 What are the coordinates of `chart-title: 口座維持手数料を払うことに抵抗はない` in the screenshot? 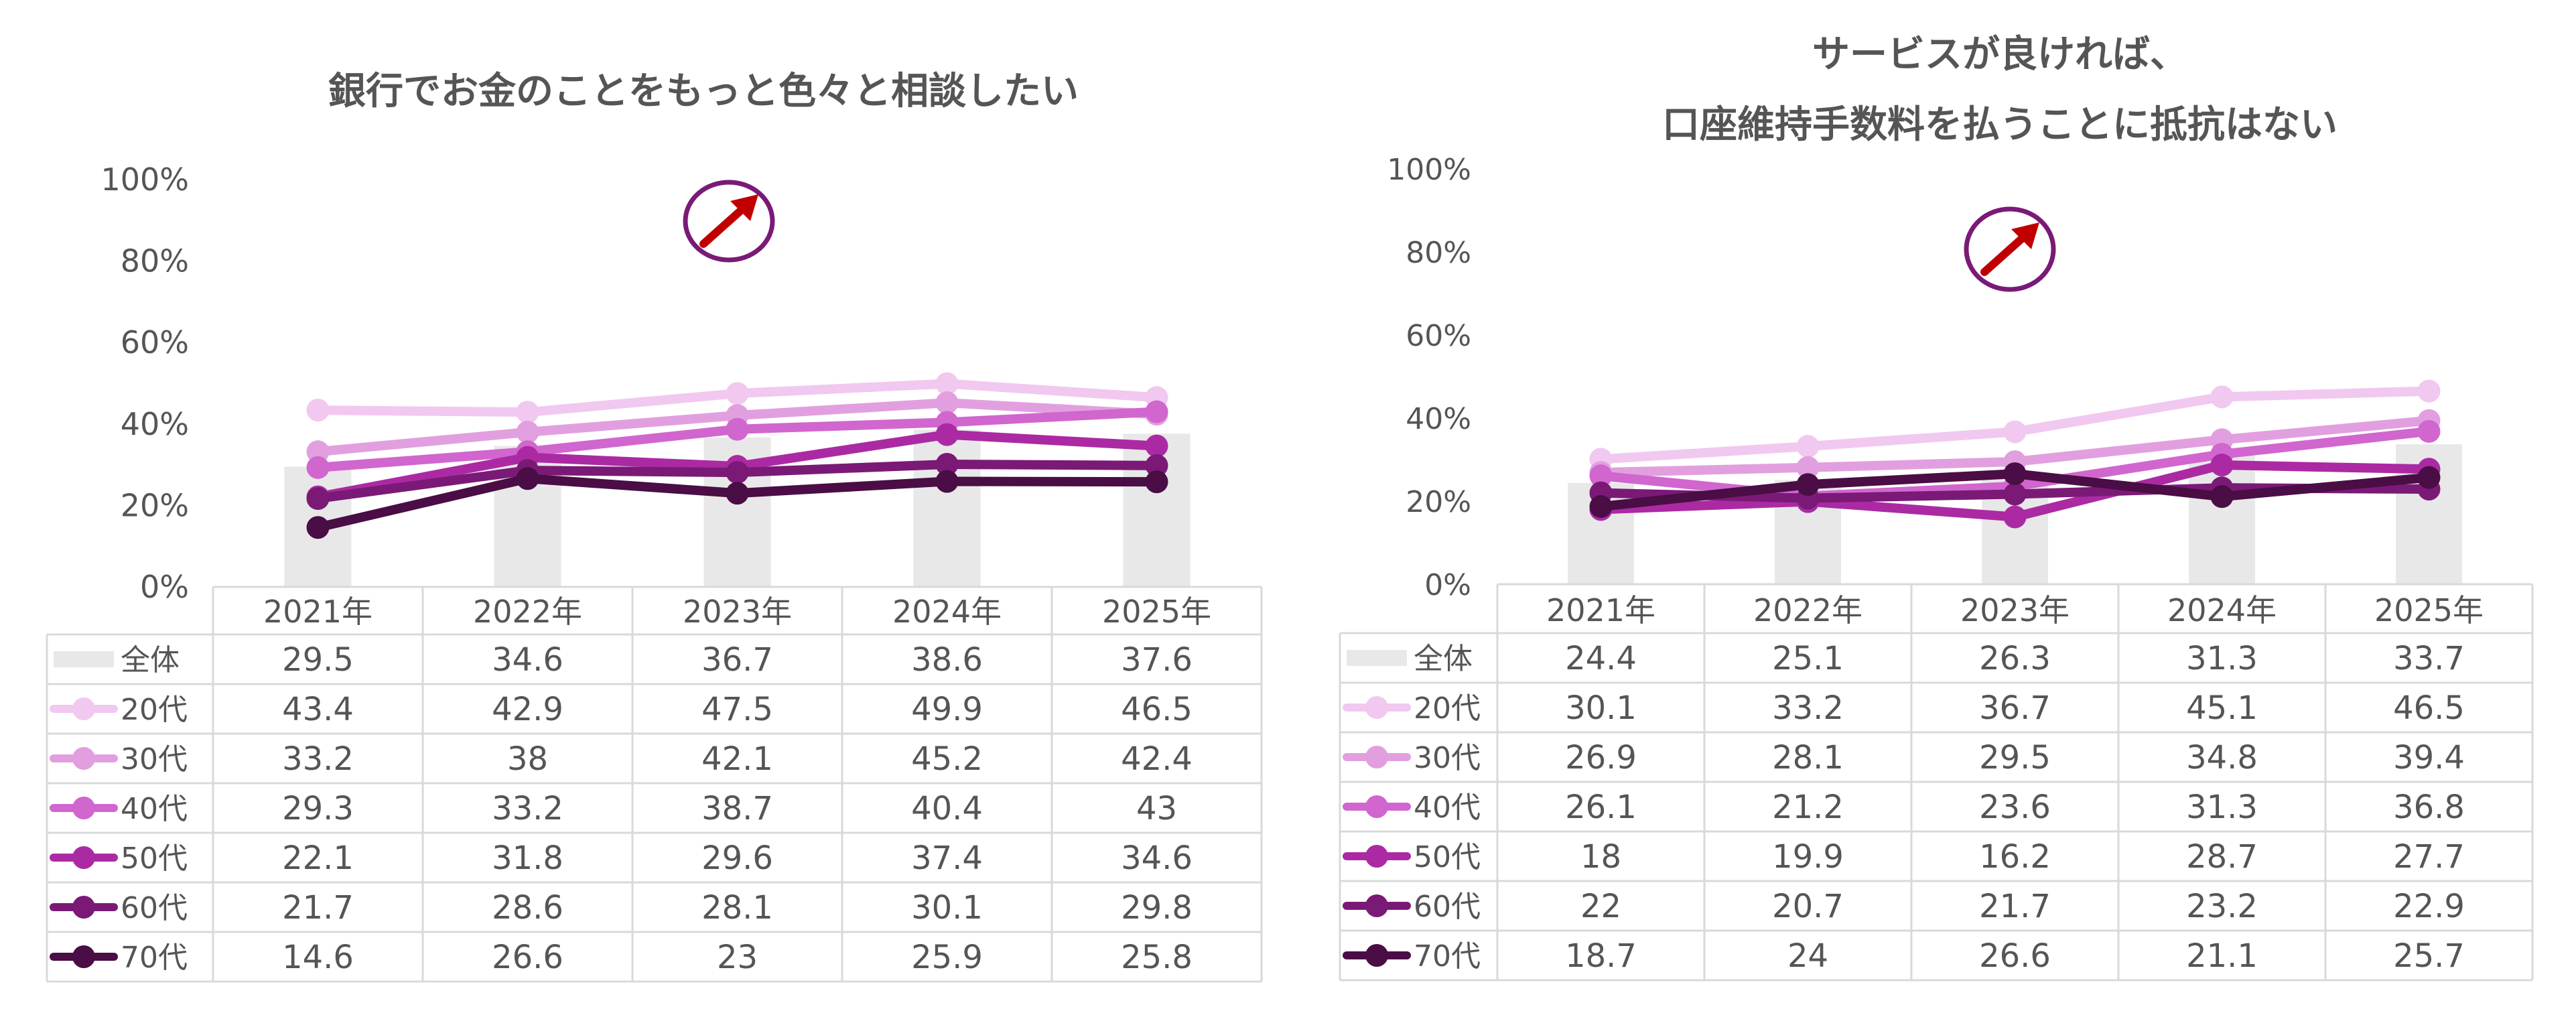 It's located at (2000, 125).